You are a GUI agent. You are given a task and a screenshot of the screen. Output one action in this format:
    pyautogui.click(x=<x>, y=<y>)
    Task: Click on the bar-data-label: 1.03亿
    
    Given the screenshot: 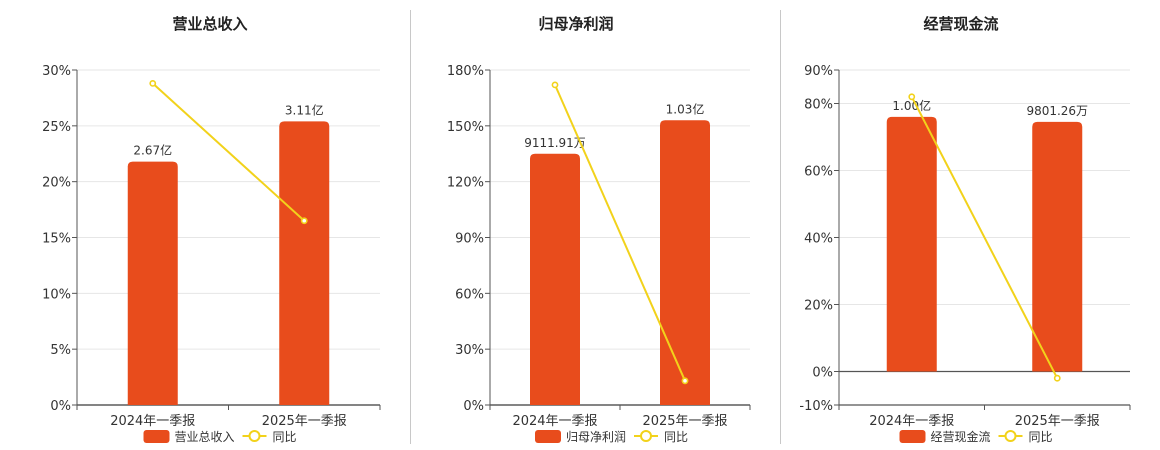 What is the action you would take?
    pyautogui.click(x=685, y=108)
    